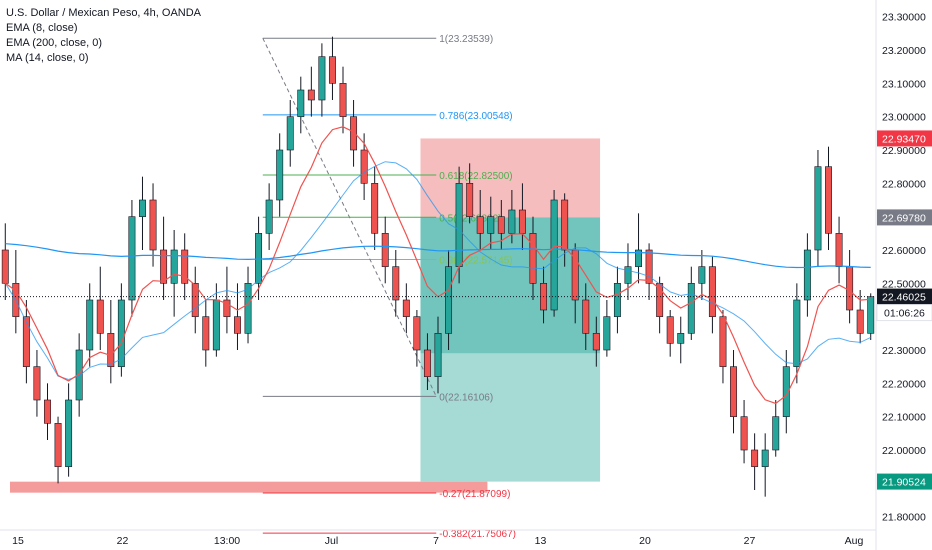 The width and height of the screenshot is (932, 550). Describe the element at coordinates (510, 417) in the screenshot. I see `take-profit-zone` at that location.